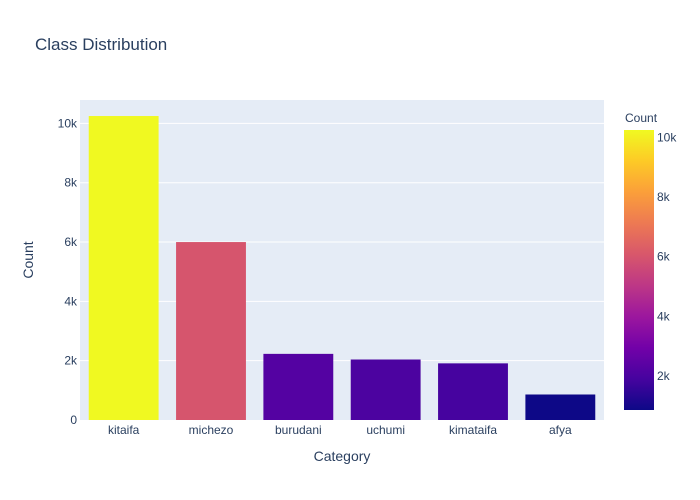 The height and width of the screenshot is (500, 700). Describe the element at coordinates (28, 259) in the screenshot. I see `y-axis-title: Count` at that location.